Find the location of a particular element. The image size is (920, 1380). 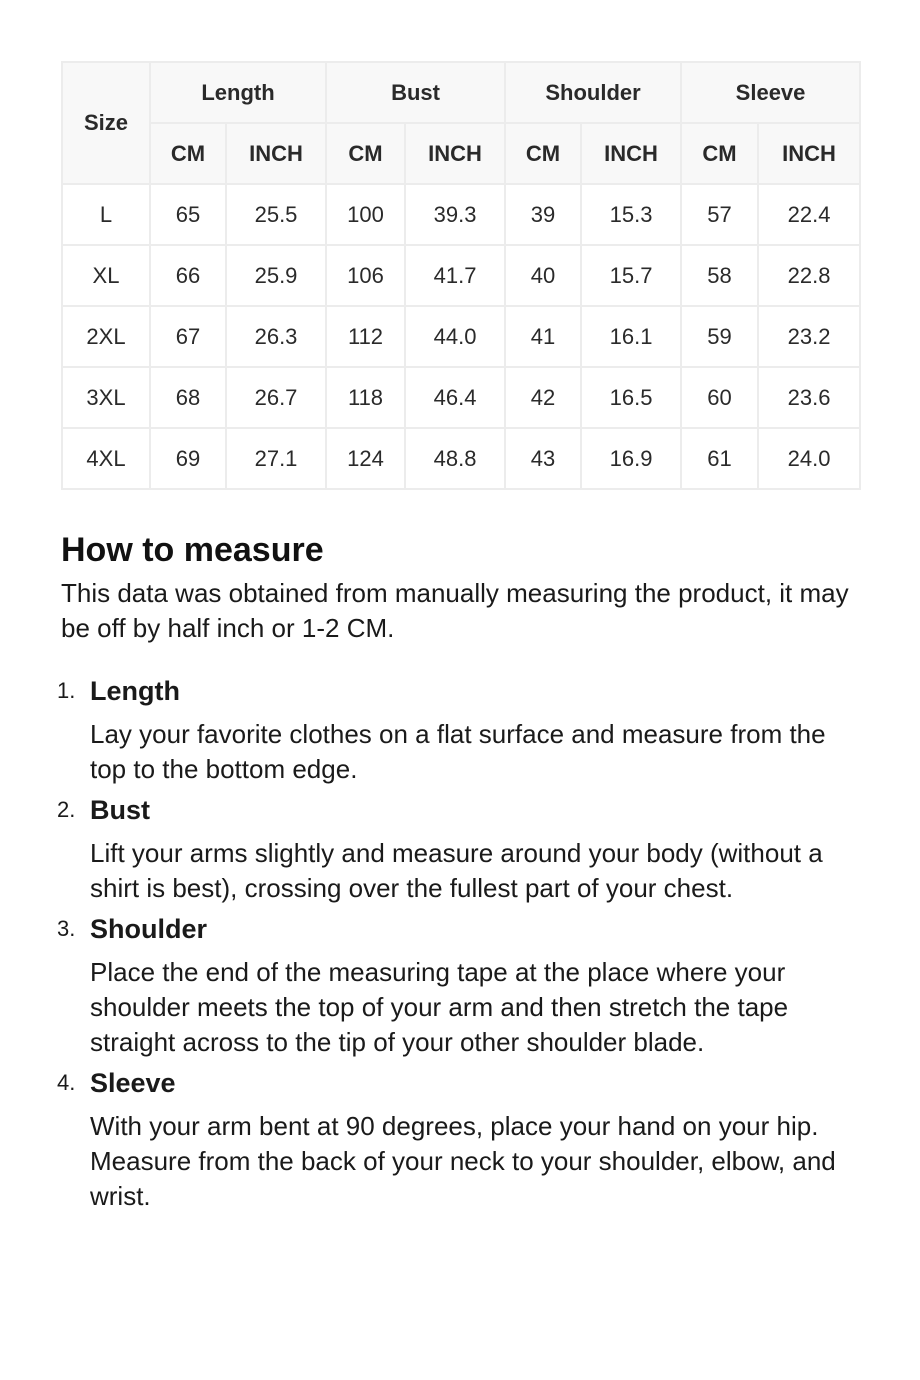

value-cell: 118 is located at coordinates (366, 397).